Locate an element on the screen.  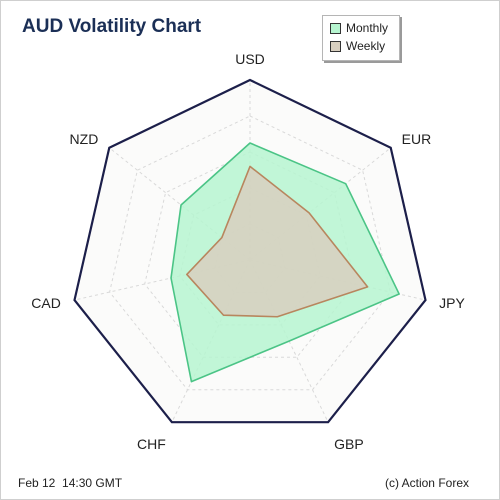
footer-timestamp: Feb 12 14:30 GMT is located at coordinates (70, 483).